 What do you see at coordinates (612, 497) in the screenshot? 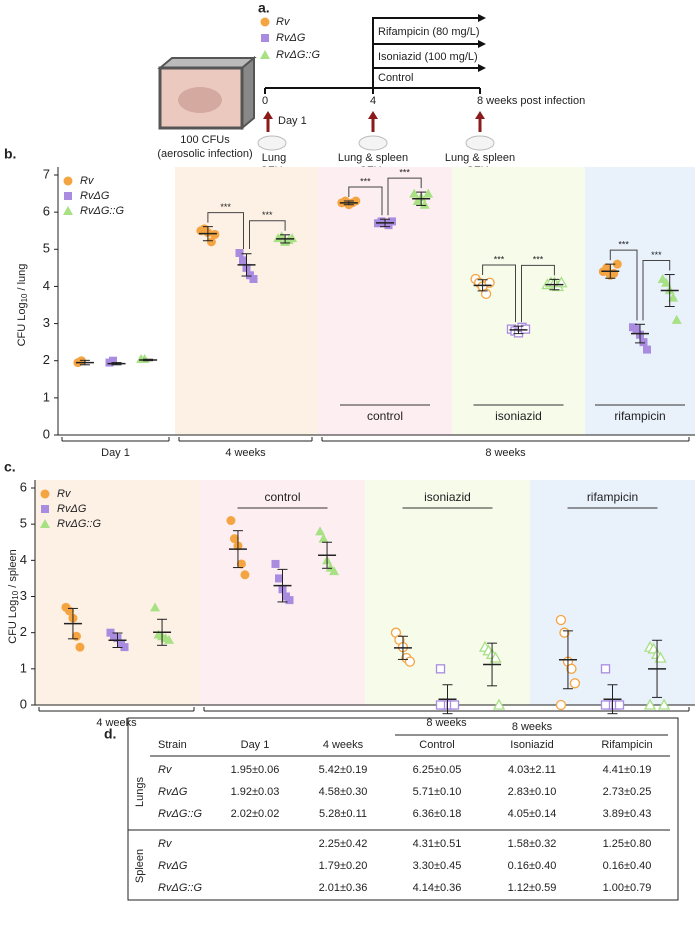
I see `treatment-label: rifampicin` at bounding box center [612, 497].